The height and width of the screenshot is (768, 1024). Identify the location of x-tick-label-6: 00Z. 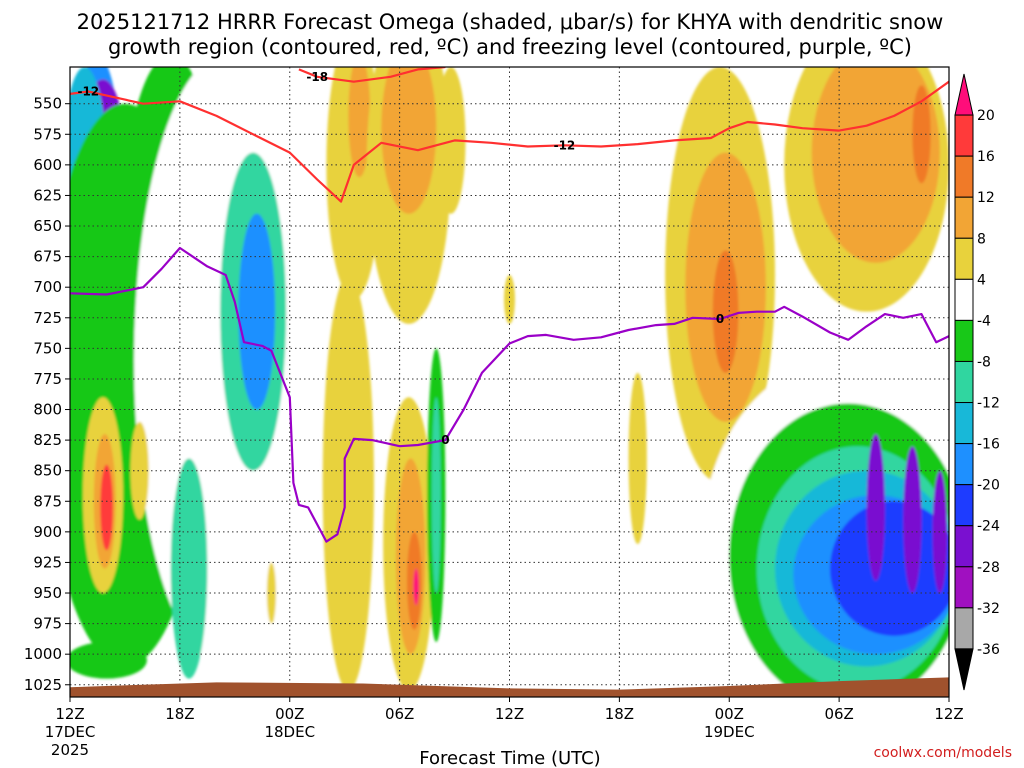
(729, 714).